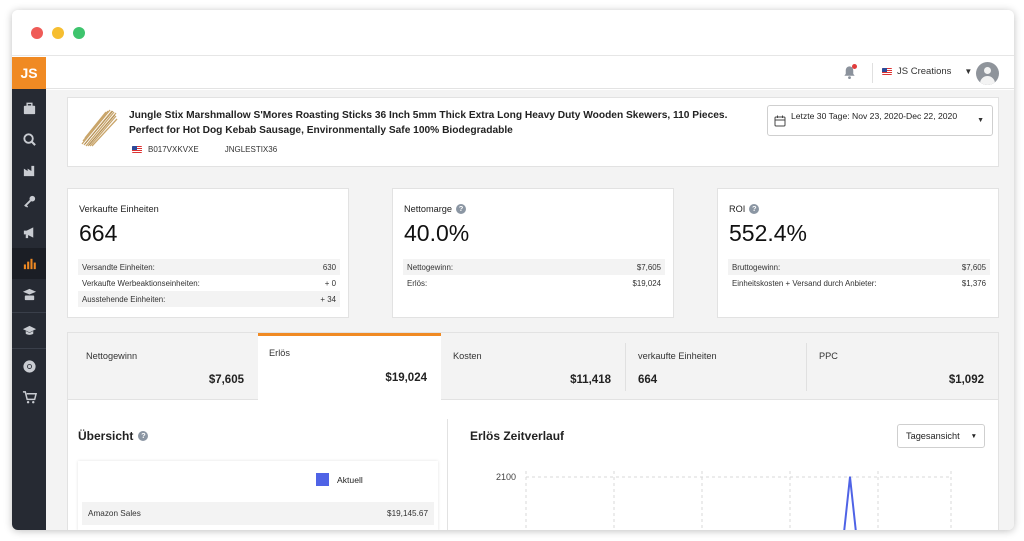 Image resolution: width=1024 pixels, height=541 pixels. I want to click on account-selector: JS Creations ▼, so click(927, 71).